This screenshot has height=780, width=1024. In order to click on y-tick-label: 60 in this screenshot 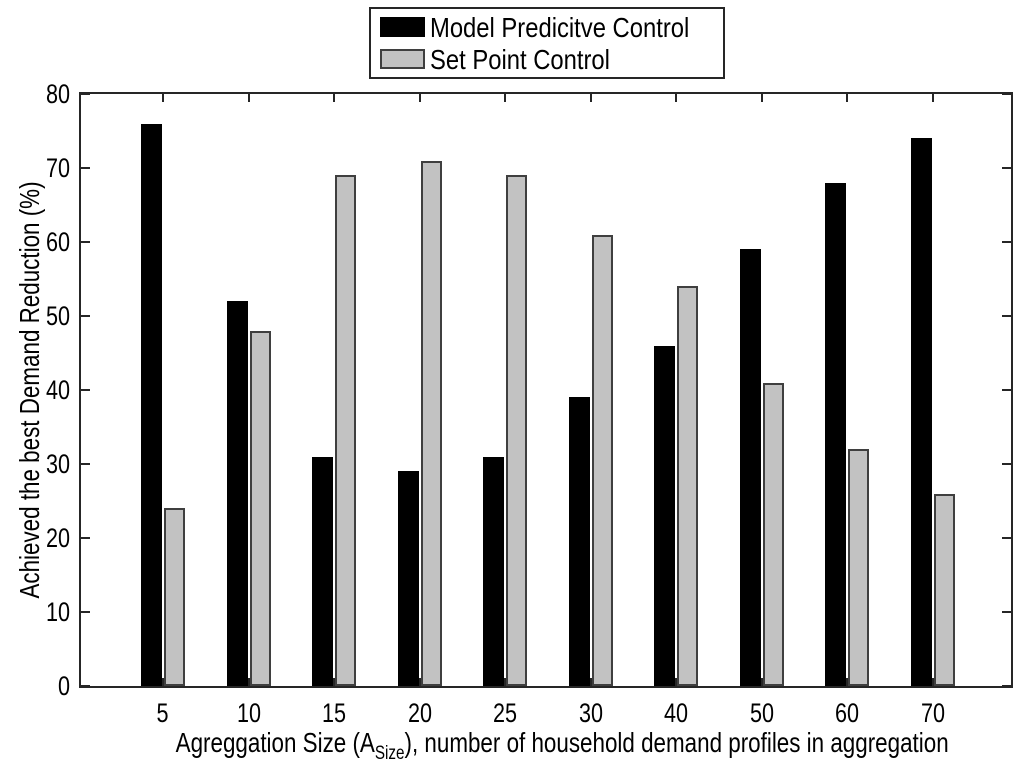, I will do `click(57, 242)`.